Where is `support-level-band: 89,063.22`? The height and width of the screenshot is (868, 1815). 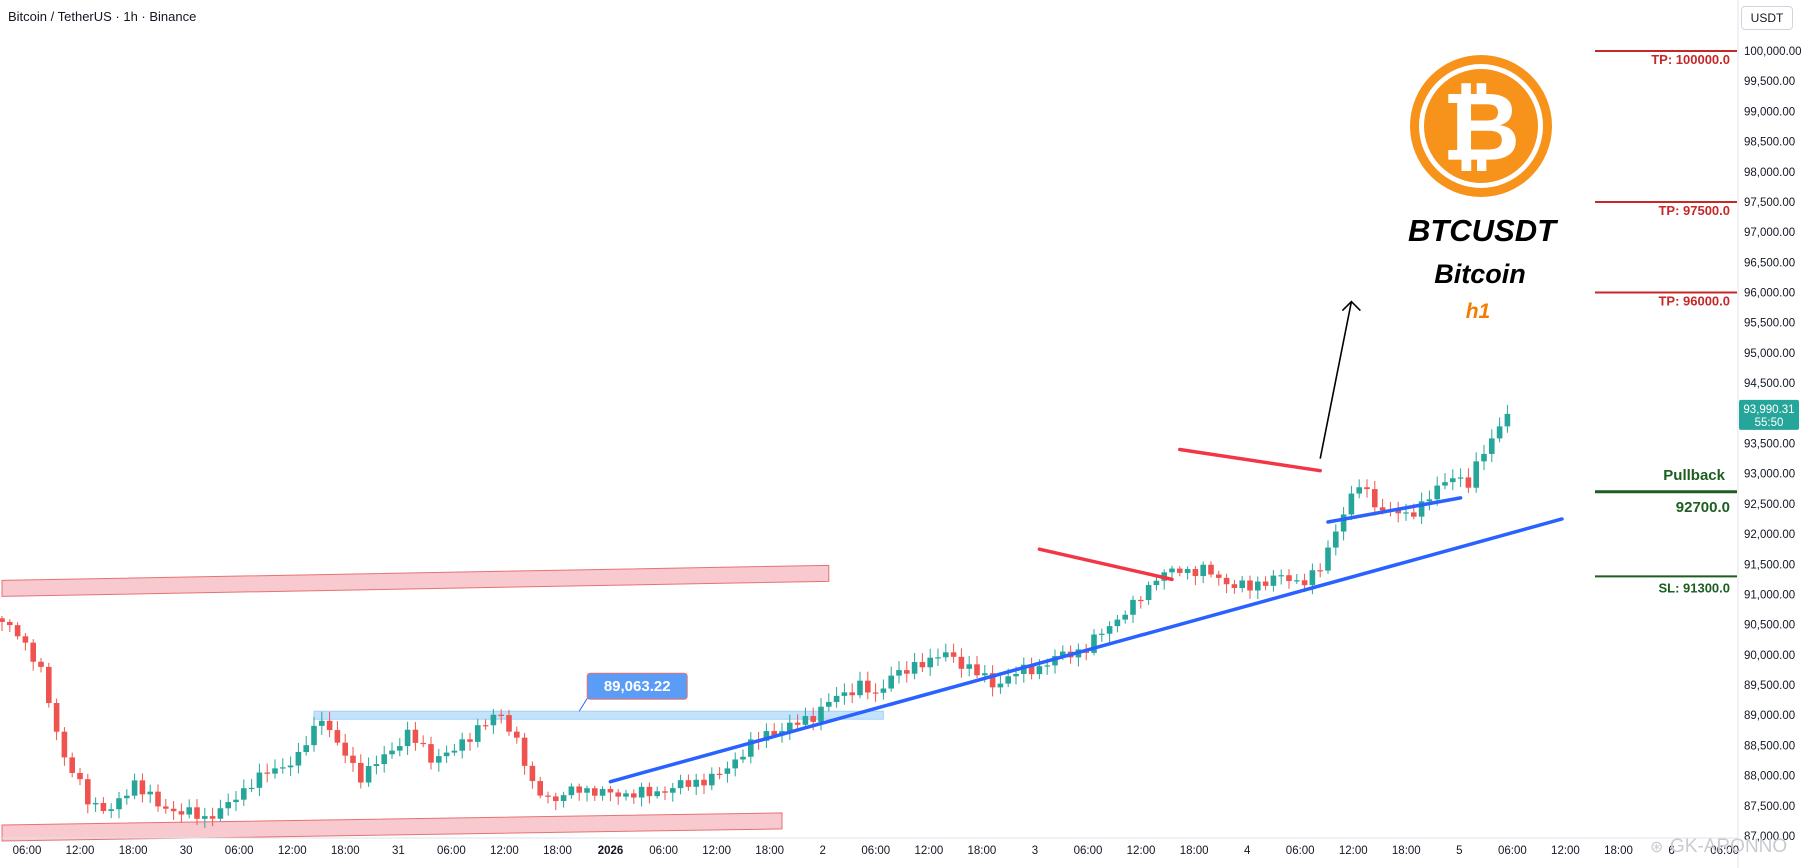
support-level-band: 89,063.22 is located at coordinates (598, 696).